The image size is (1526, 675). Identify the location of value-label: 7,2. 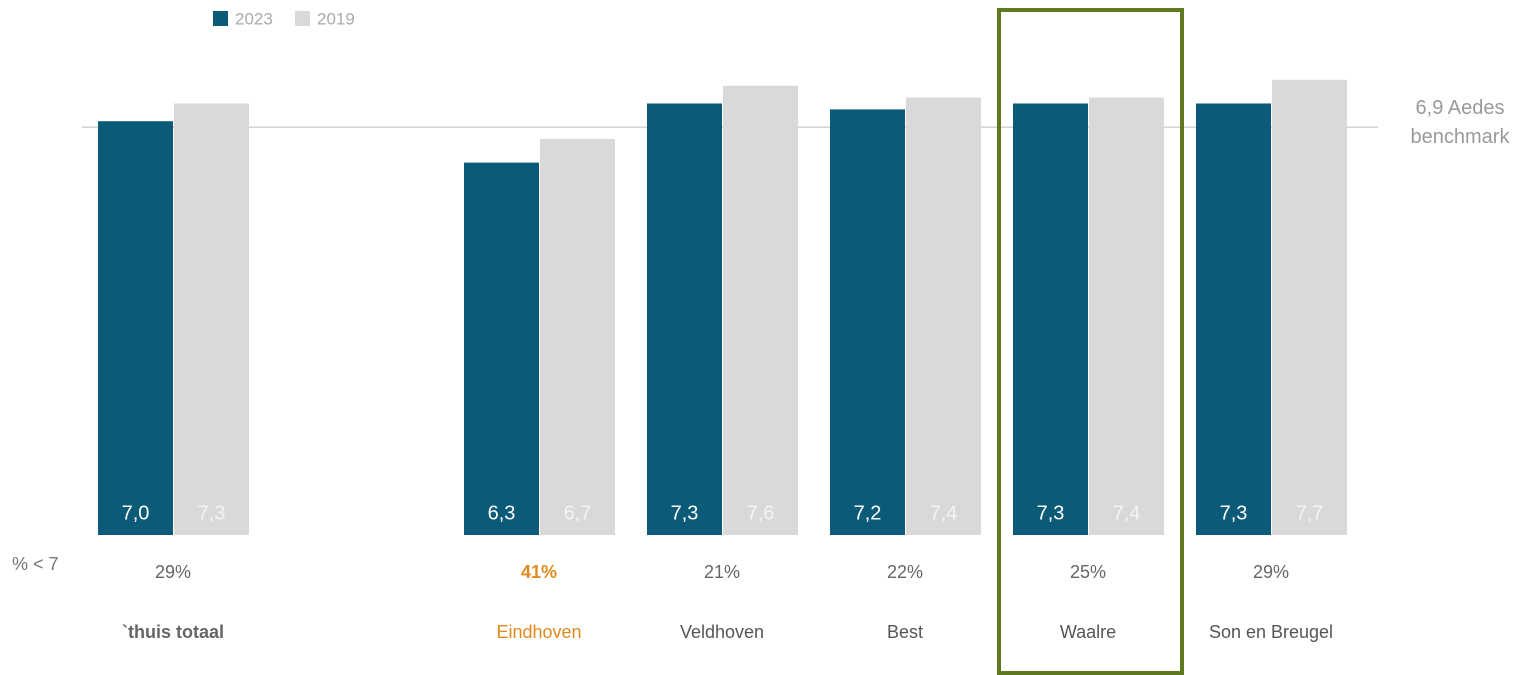
(868, 513).